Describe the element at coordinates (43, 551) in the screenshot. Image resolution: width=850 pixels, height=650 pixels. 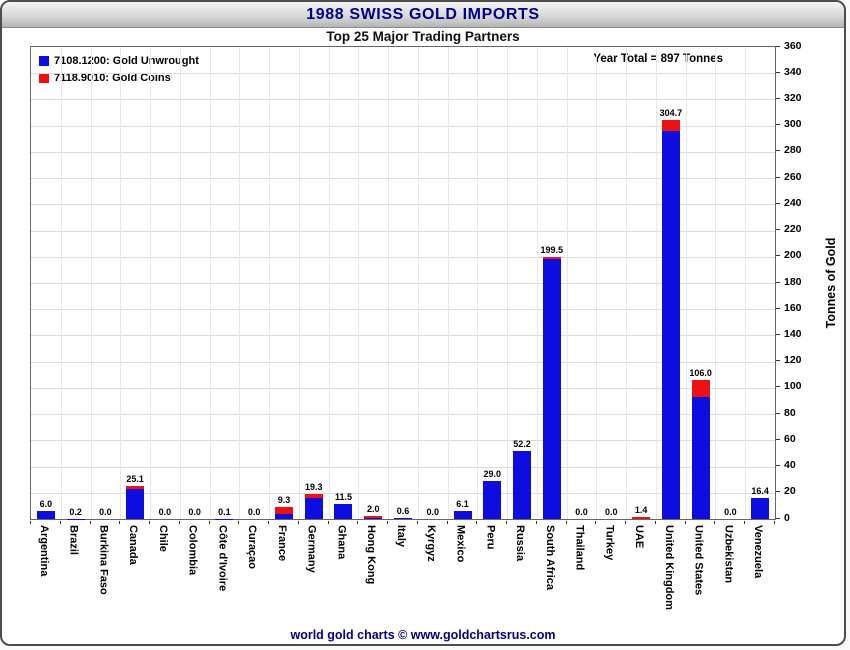
I see `x-category-label: Argentina` at that location.